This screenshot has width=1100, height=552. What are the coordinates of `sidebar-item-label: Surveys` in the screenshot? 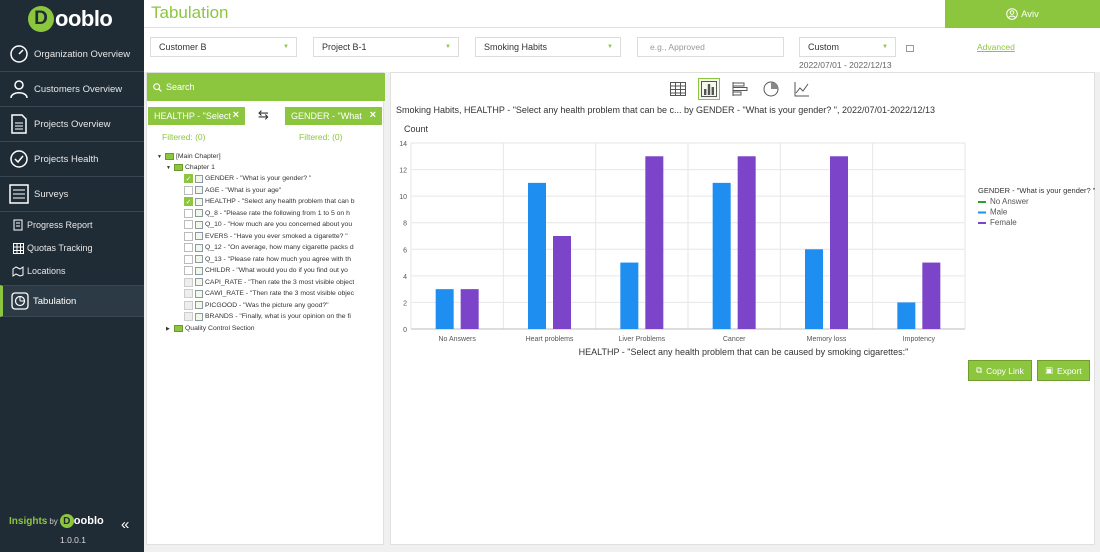 It's located at (51, 194).